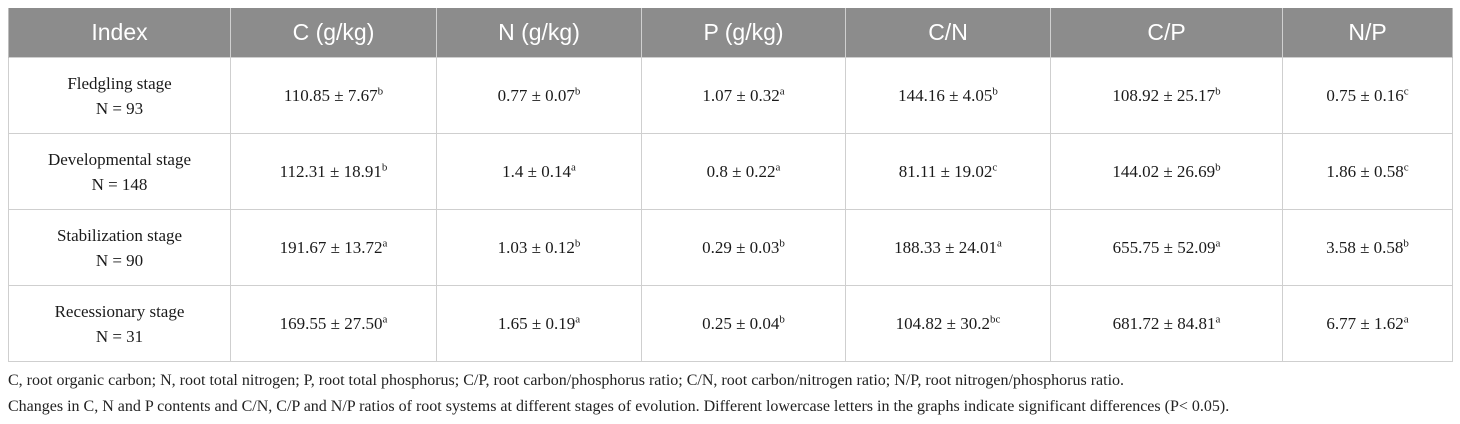  What do you see at coordinates (536, 95) in the screenshot?
I see `cell-value: 0.77 ± 0.07` at bounding box center [536, 95].